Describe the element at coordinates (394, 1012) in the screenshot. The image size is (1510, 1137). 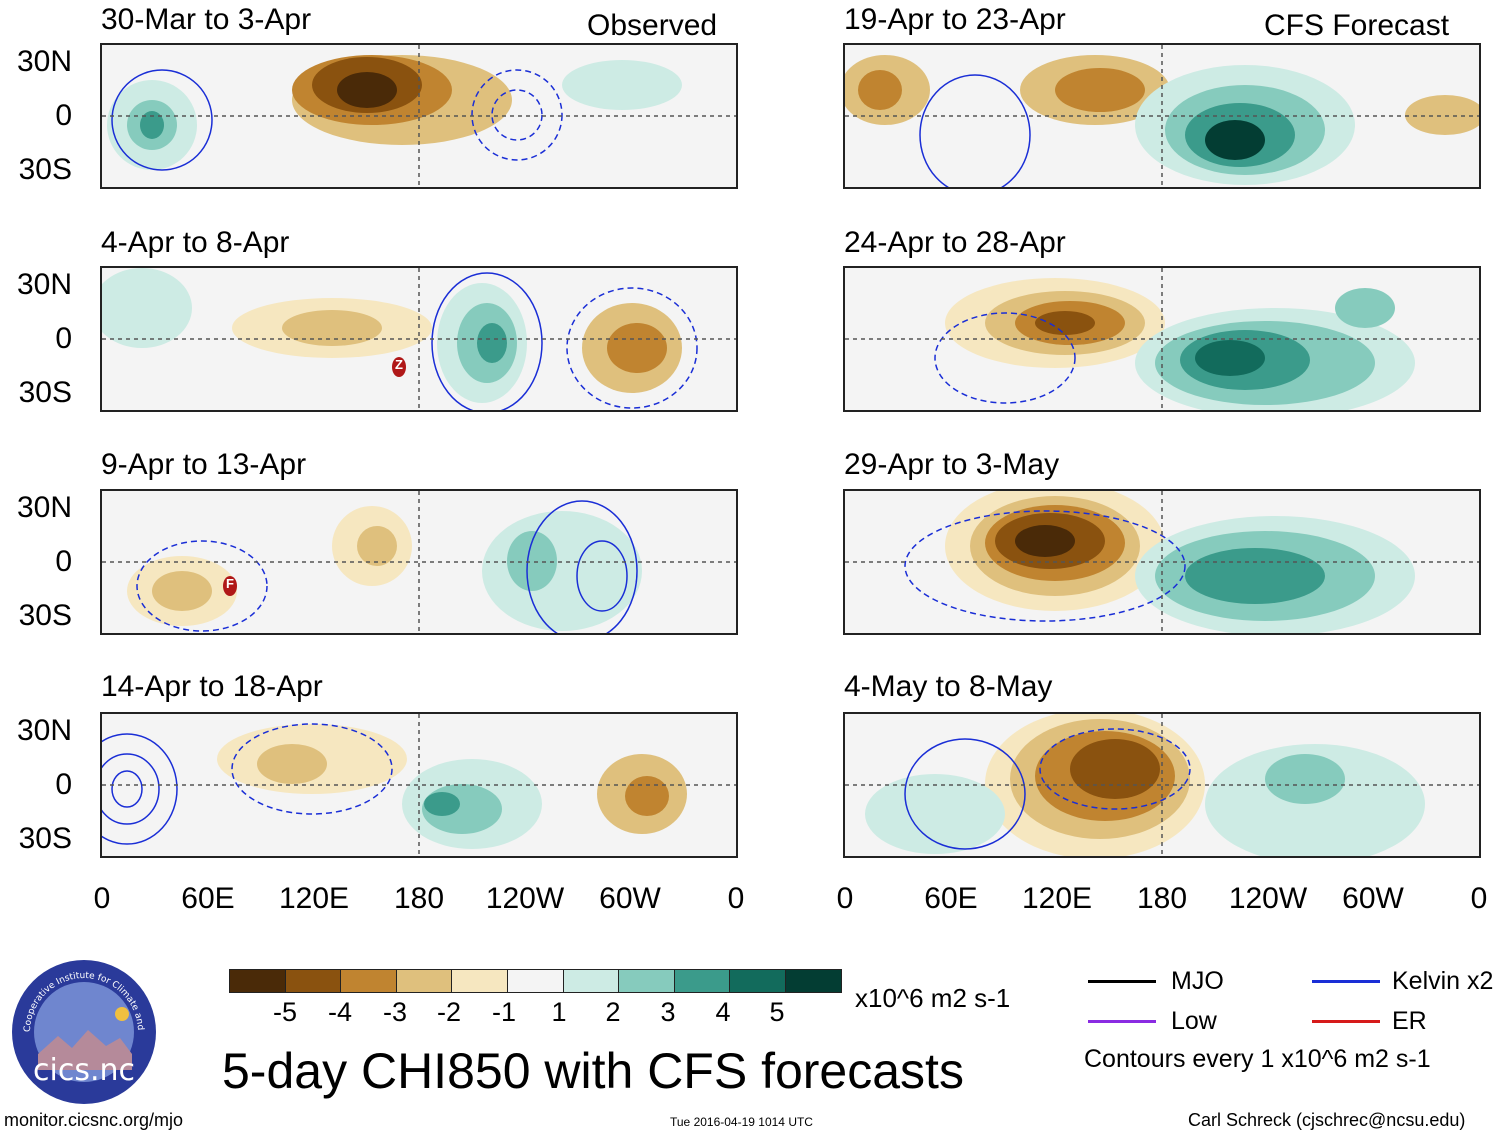
I see `colorbar-label: -3` at that location.